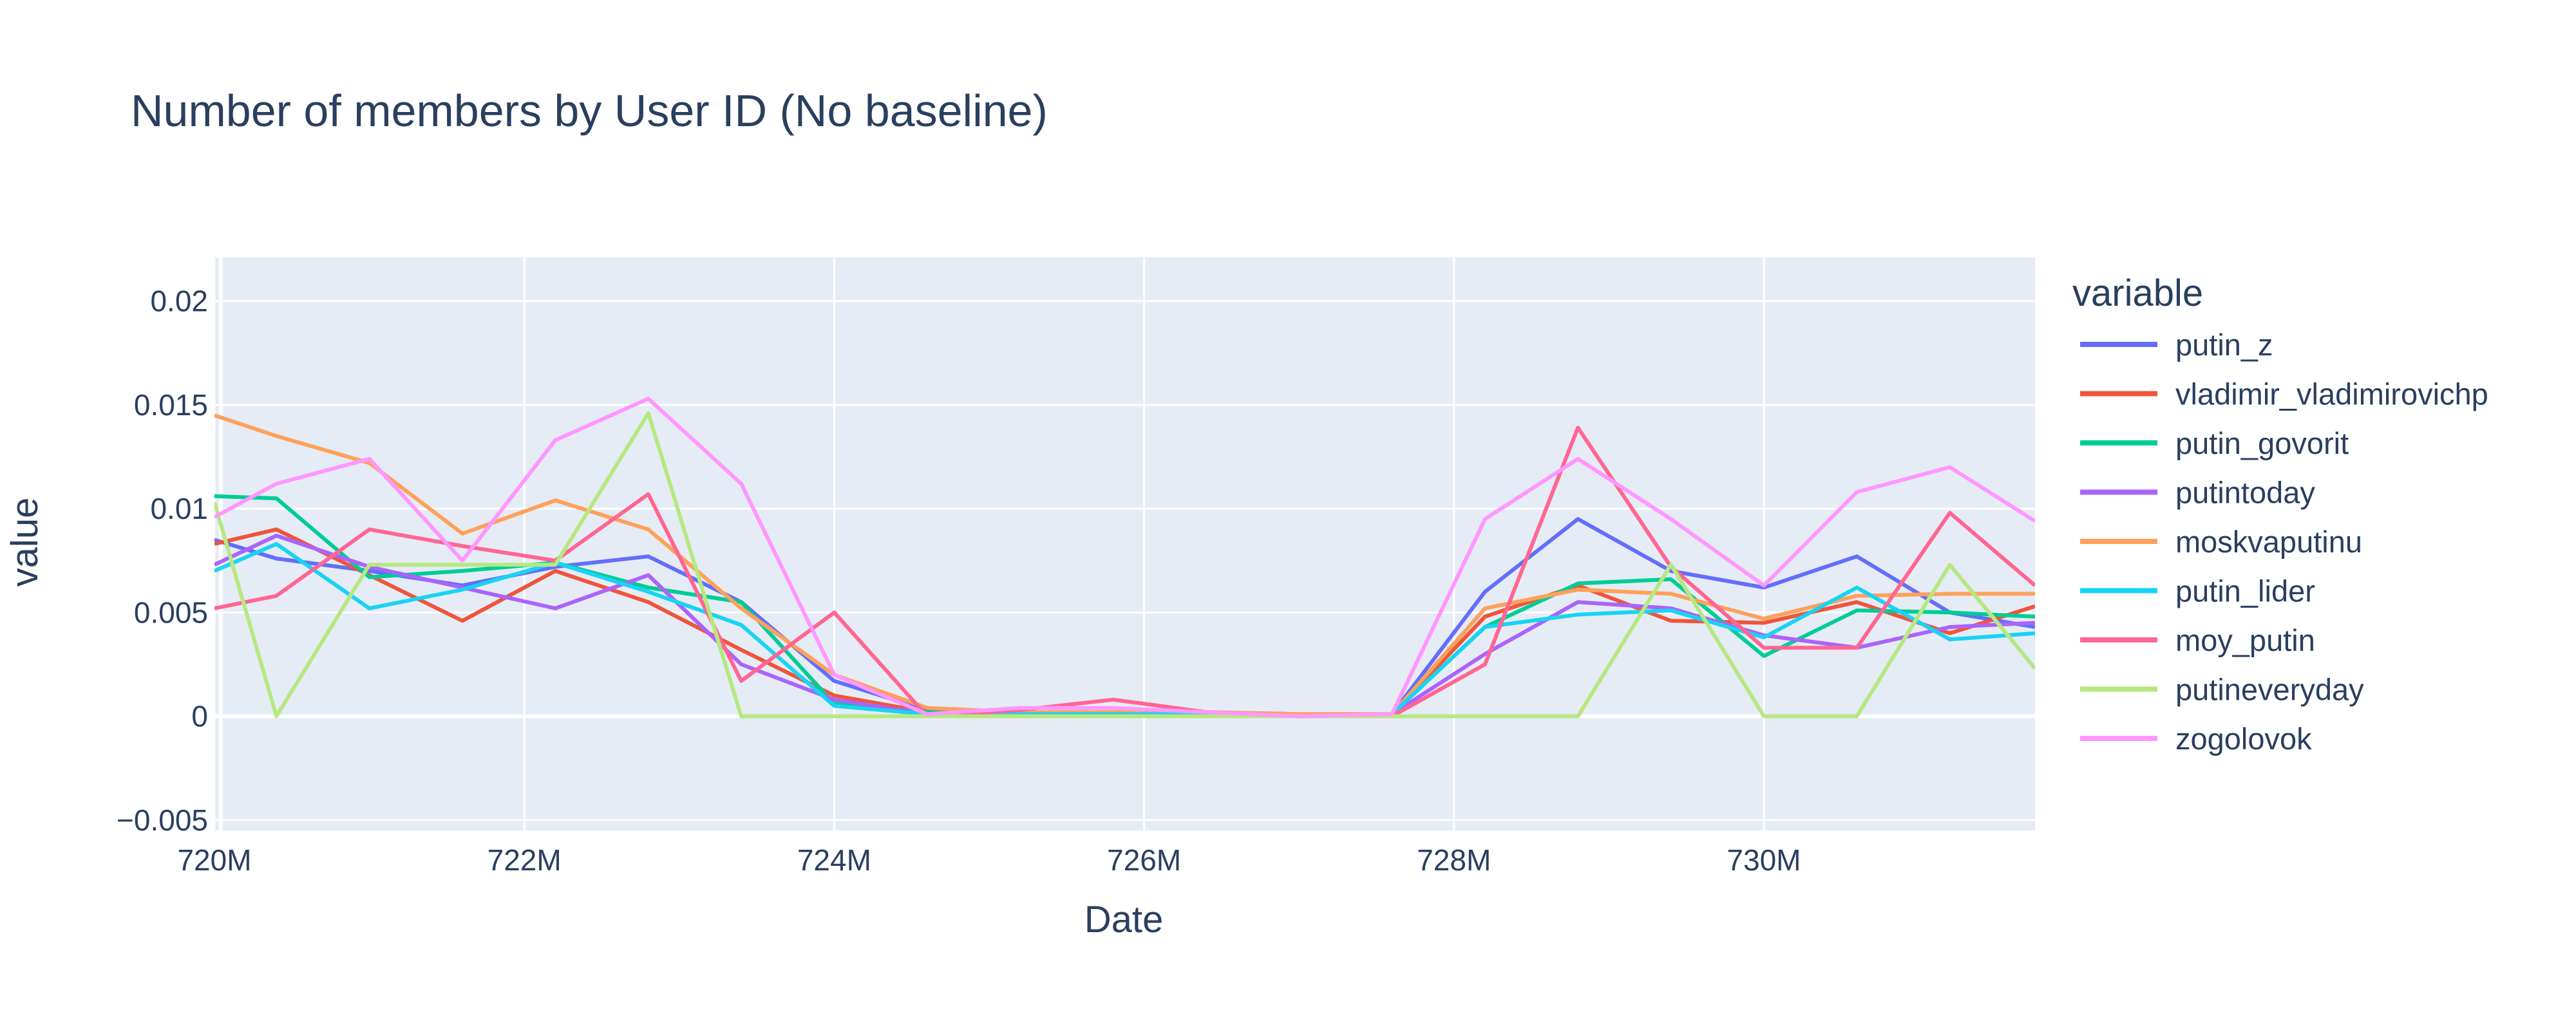 This screenshot has height=1030, width=2576. Describe the element at coordinates (525, 860) in the screenshot. I see `x-tick-label: 722M` at that location.